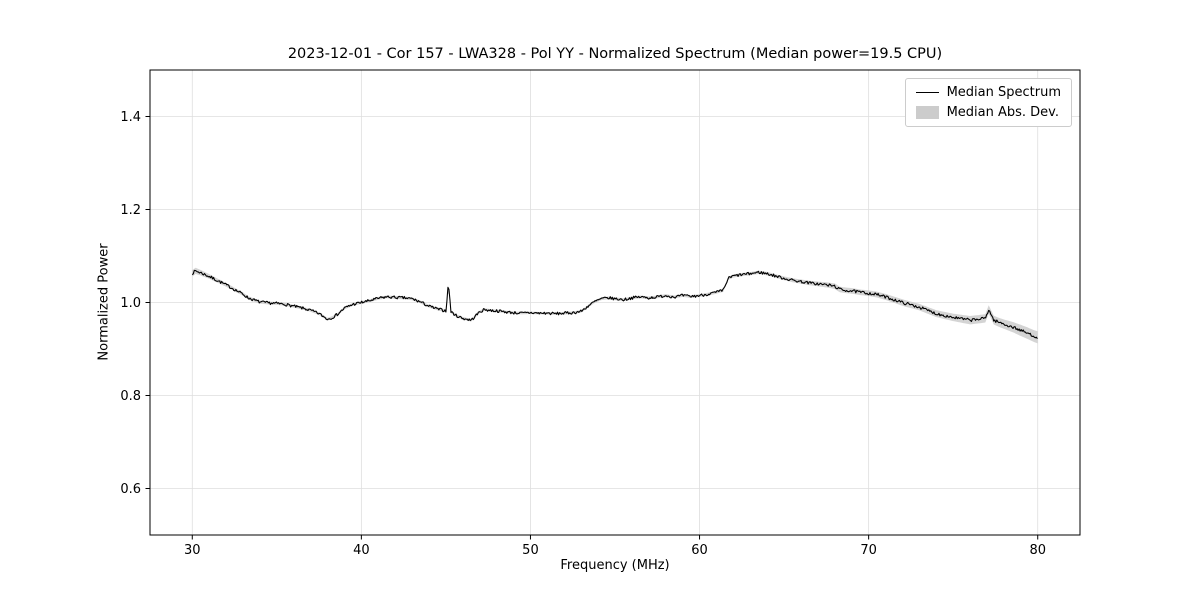  I want to click on x-axis-label: Frequency (MHz), so click(615, 565).